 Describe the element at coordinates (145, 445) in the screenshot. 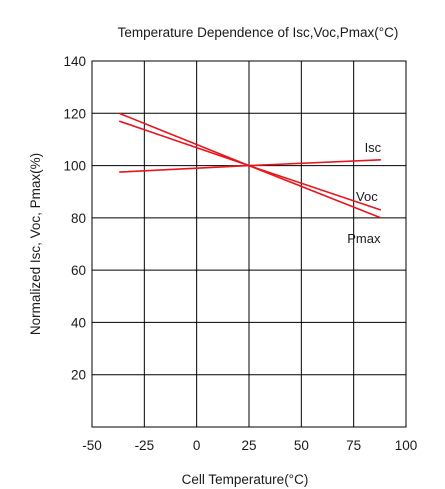

I see `x-tick-label: -25` at that location.